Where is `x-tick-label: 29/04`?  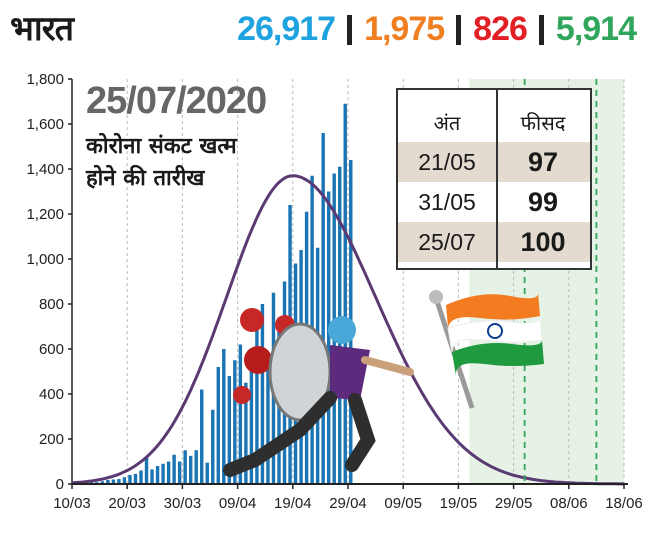 x-tick-label: 29/04 is located at coordinates (348, 503).